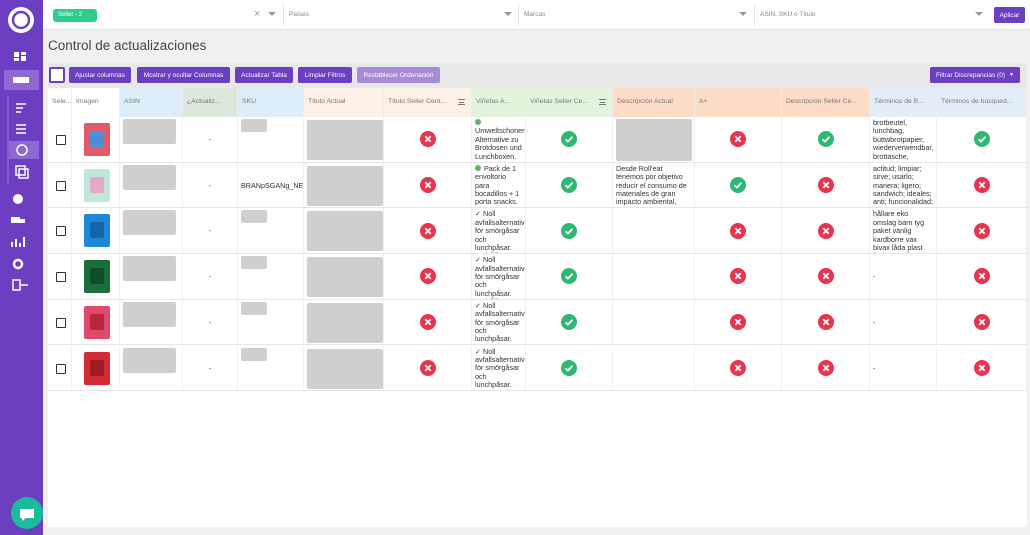 This screenshot has height=535, width=1030. I want to click on brands-select: Marcas, so click(535, 14).